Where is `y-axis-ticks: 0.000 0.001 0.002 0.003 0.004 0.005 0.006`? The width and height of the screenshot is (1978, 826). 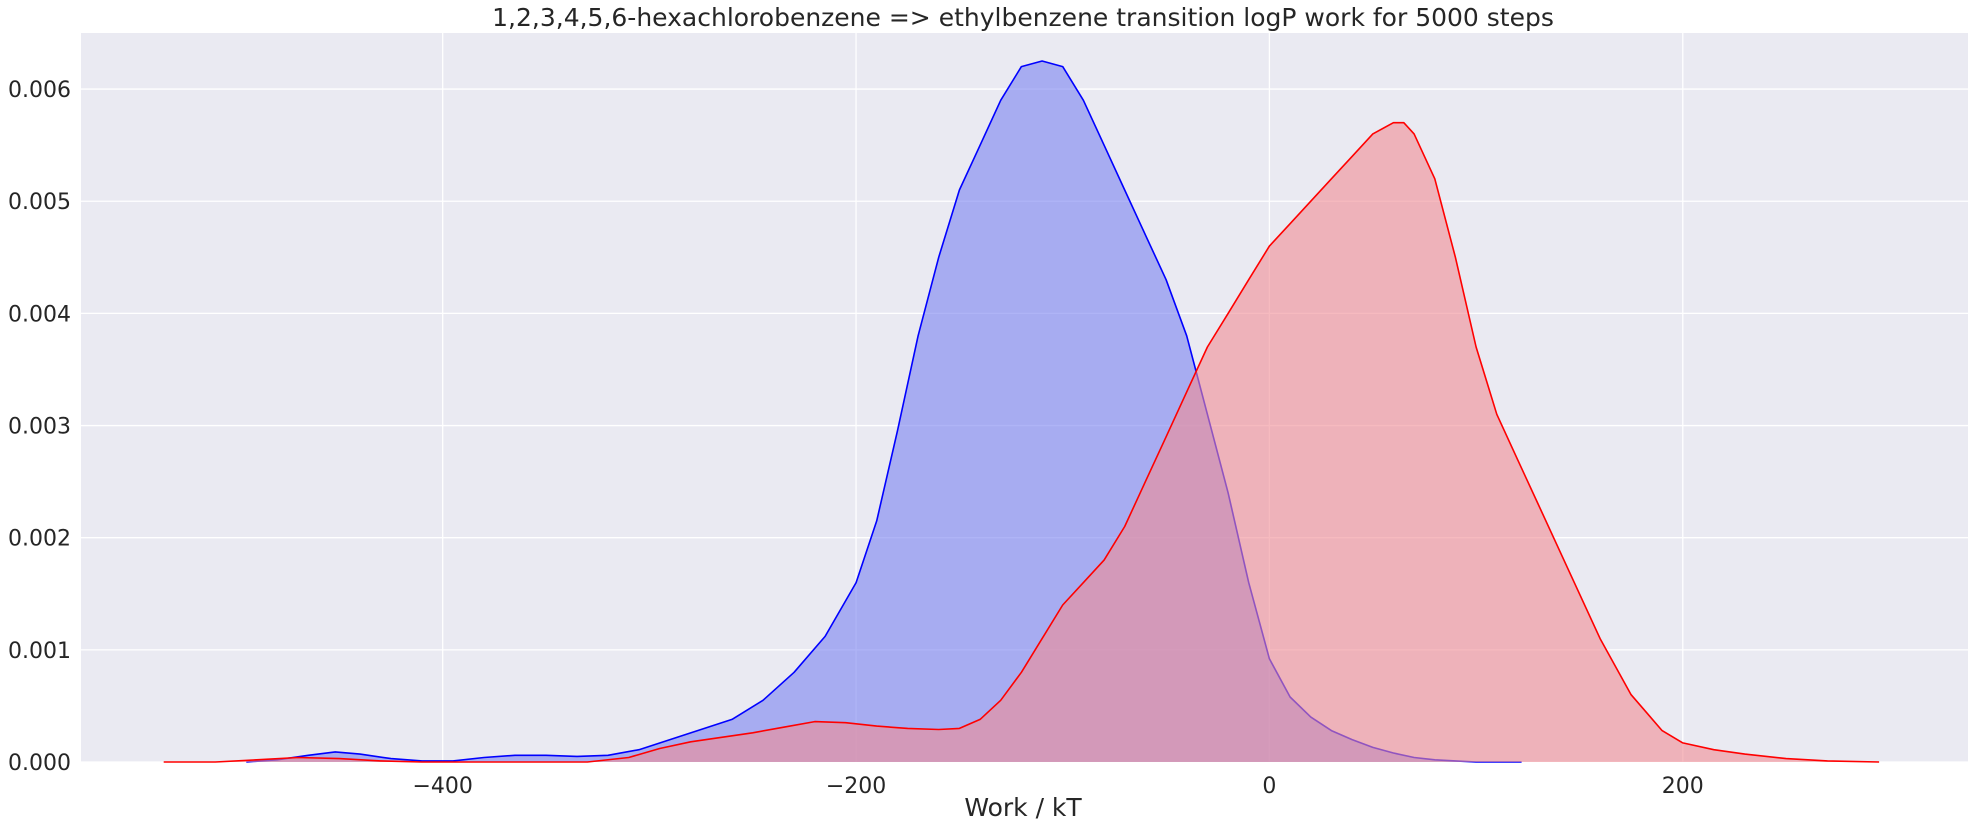
y-axis-ticks: 0.000 0.001 0.002 0.003 0.004 0.005 0.006 is located at coordinates (39, 427).